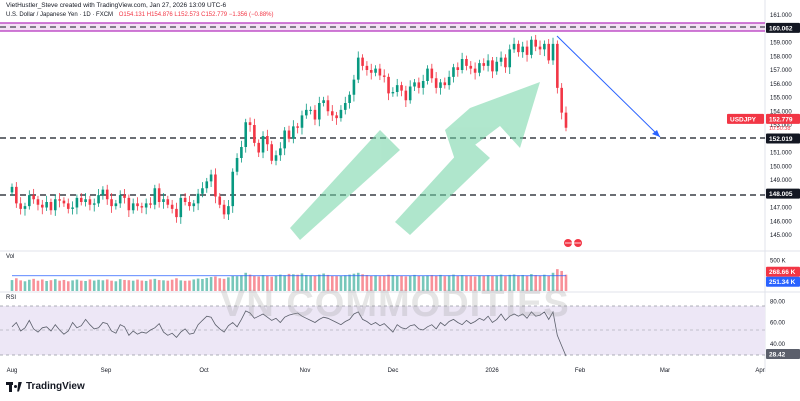  Describe the element at coordinates (783, 118) in the screenshot. I see `last-price-badge: 152.779` at that location.